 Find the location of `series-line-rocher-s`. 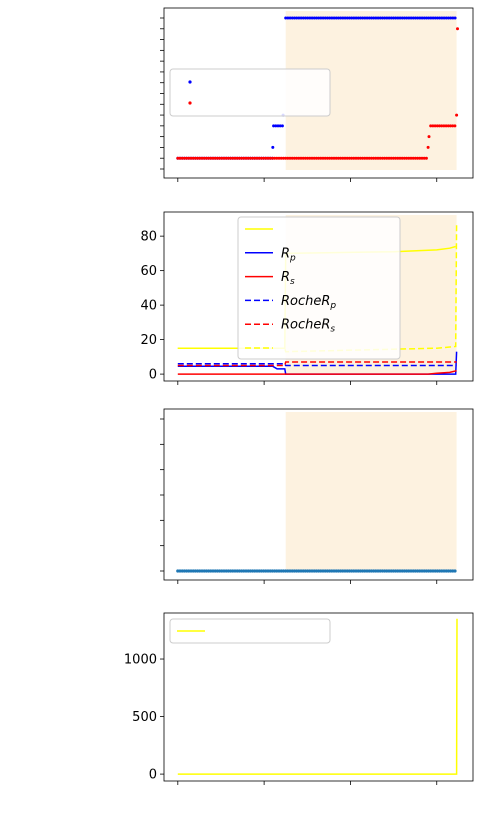

series-line-rocher-s is located at coordinates (317, 364).